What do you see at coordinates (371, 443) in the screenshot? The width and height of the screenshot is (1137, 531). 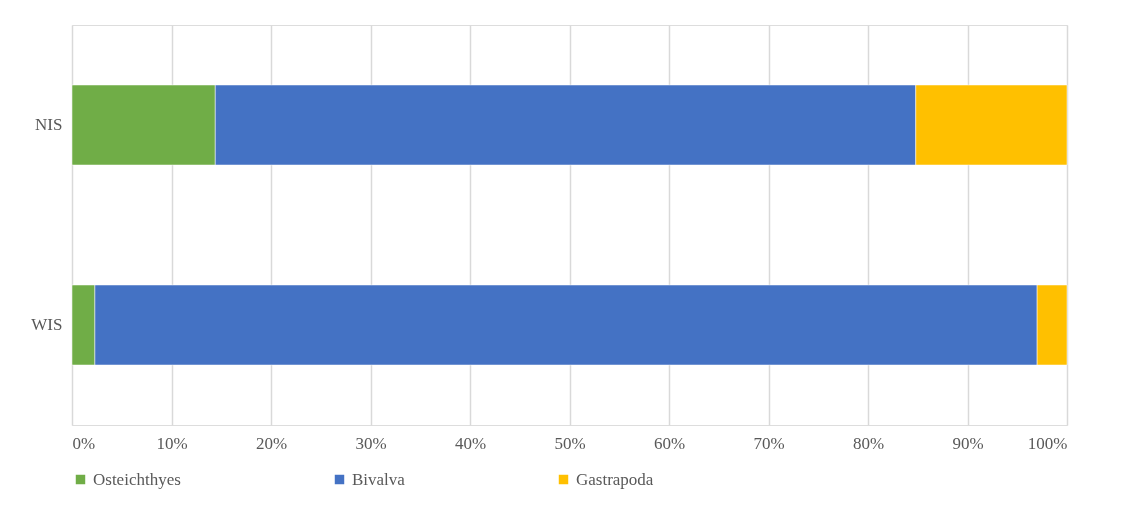 I see `x-tick-label: 30%` at bounding box center [371, 443].